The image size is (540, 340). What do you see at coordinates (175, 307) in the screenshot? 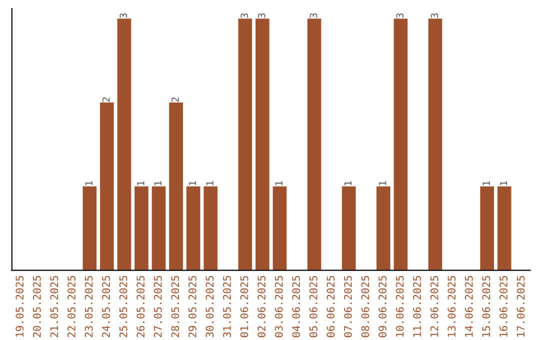
I see `x-tick-label: 28.05.2025` at bounding box center [175, 307].